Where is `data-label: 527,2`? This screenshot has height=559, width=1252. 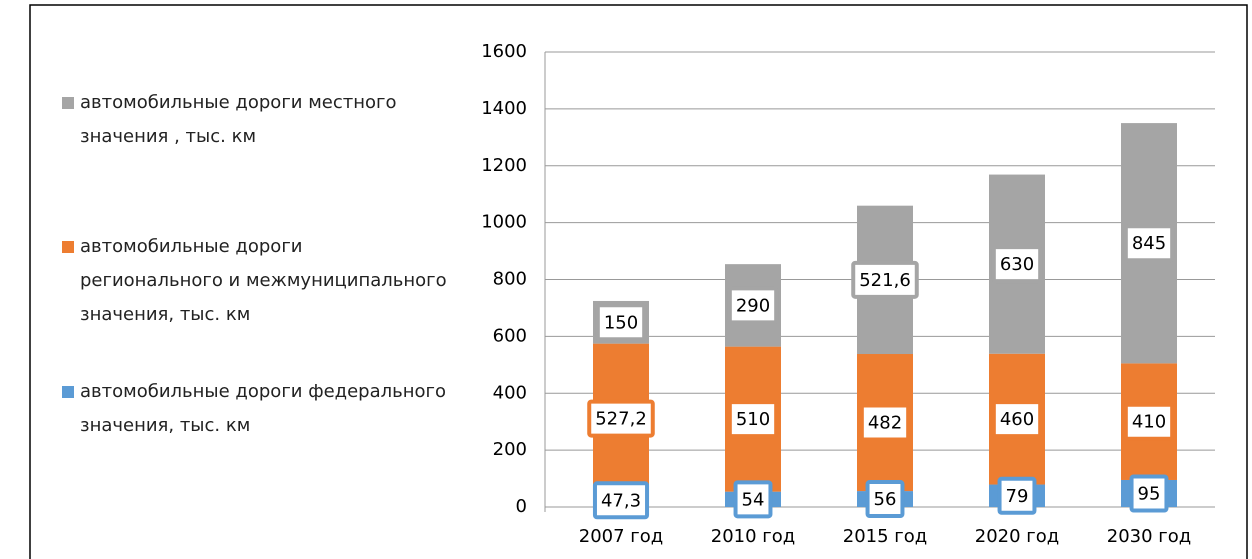 data-label: 527,2 is located at coordinates (621, 419).